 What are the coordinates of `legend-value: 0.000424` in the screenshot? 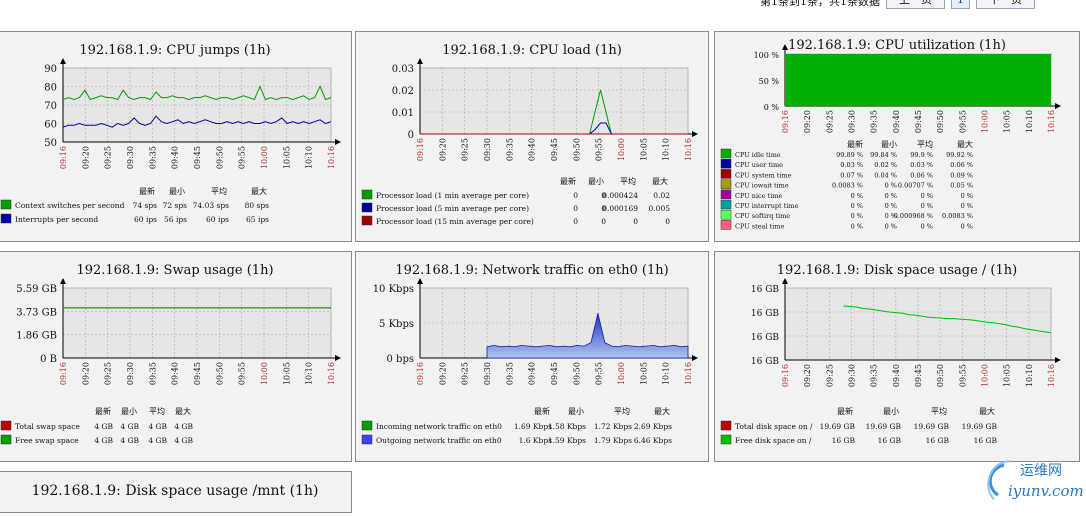 It's located at (620, 195).